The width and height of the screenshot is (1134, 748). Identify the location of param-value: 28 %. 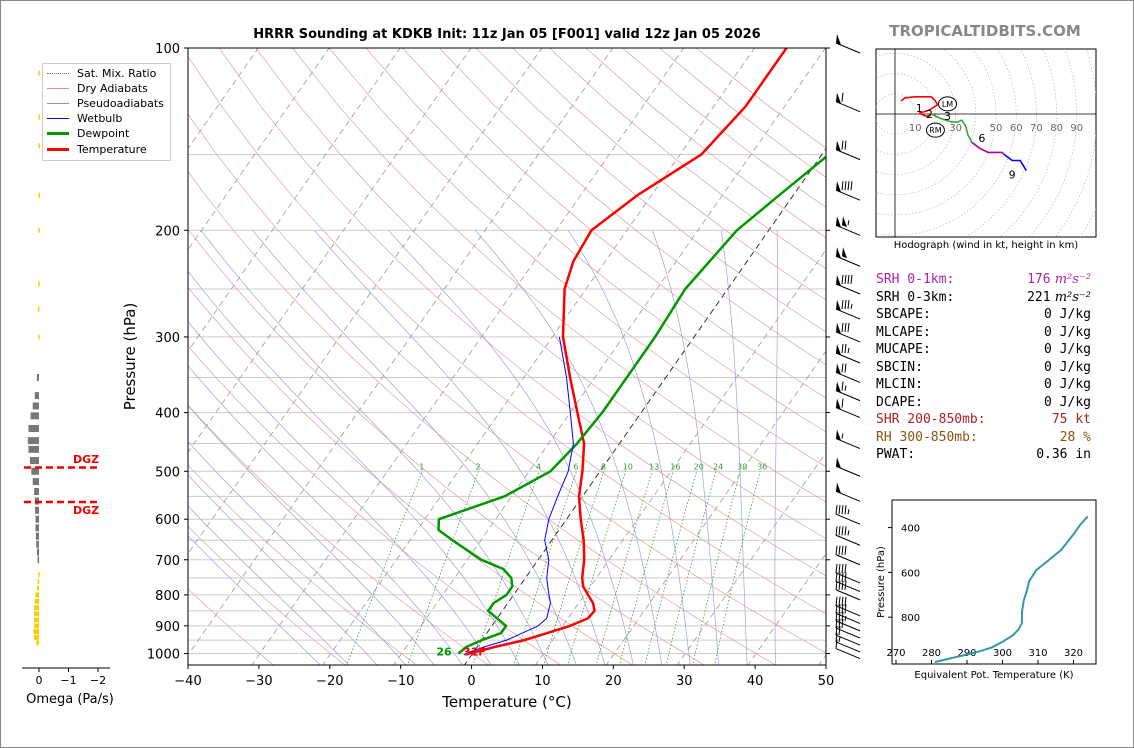
(1075, 437).